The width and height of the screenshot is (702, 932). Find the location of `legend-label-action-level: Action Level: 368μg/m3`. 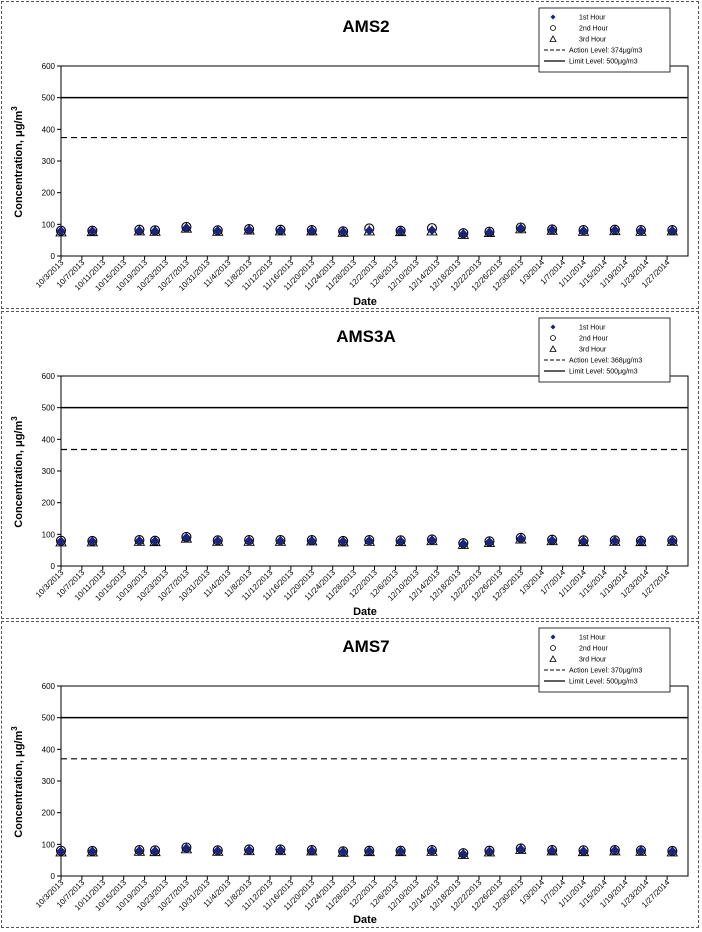

legend-label-action-level: Action Level: 368μg/m3 is located at coordinates (605, 361).